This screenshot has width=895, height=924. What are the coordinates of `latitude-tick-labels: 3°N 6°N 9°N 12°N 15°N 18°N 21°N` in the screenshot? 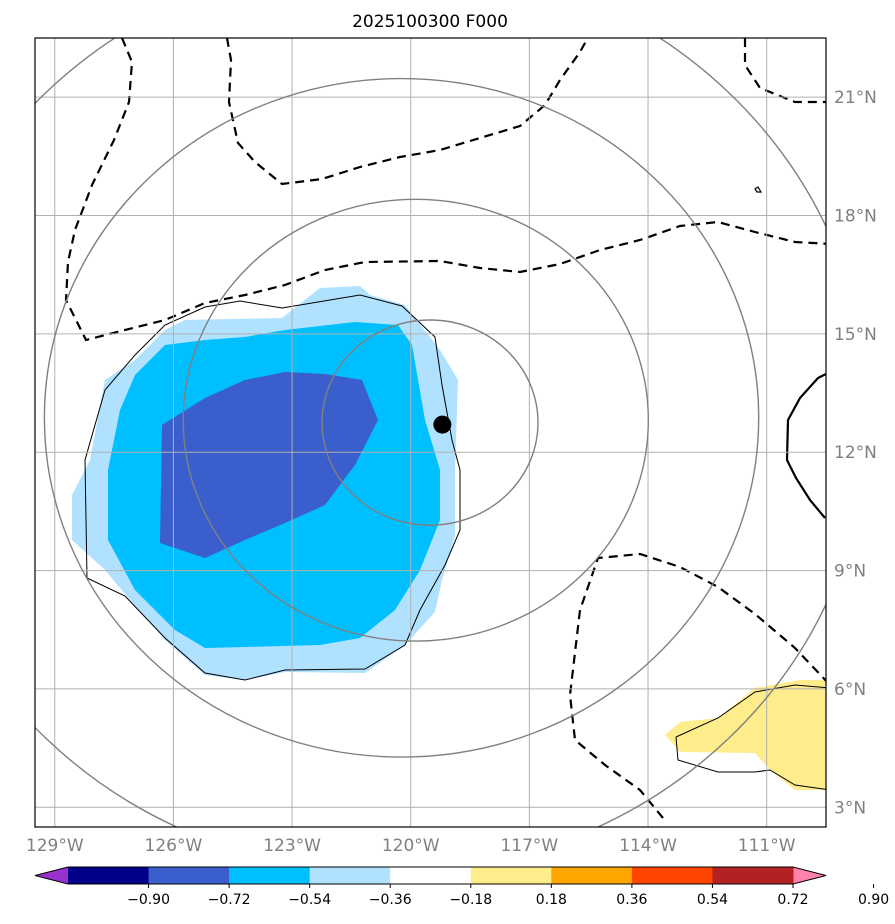 It's located at (855, 453).